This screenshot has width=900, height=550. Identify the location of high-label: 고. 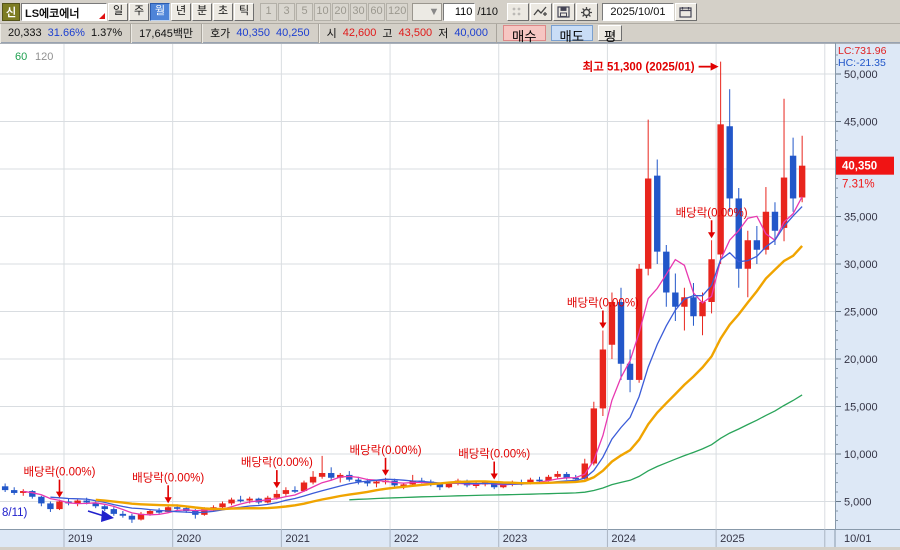
(387, 34).